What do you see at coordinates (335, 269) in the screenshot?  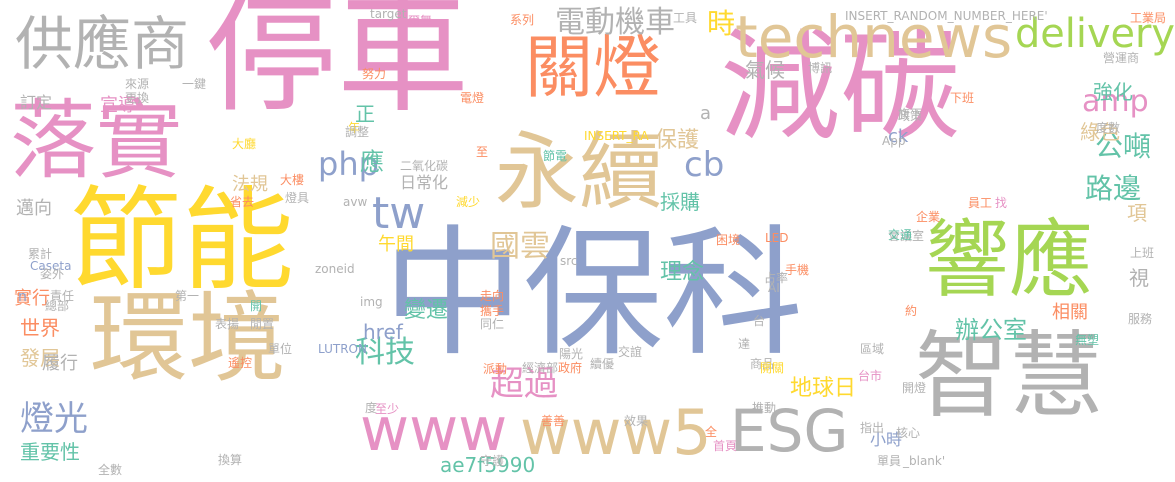 I see `word: zoneid` at bounding box center [335, 269].